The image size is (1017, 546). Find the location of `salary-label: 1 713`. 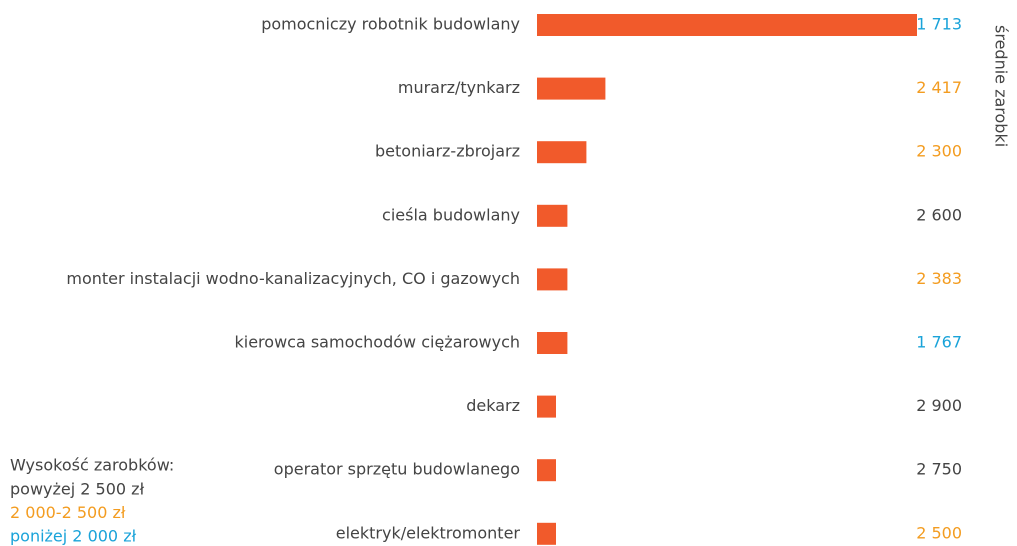

salary-label: 1 713 is located at coordinates (939, 24).